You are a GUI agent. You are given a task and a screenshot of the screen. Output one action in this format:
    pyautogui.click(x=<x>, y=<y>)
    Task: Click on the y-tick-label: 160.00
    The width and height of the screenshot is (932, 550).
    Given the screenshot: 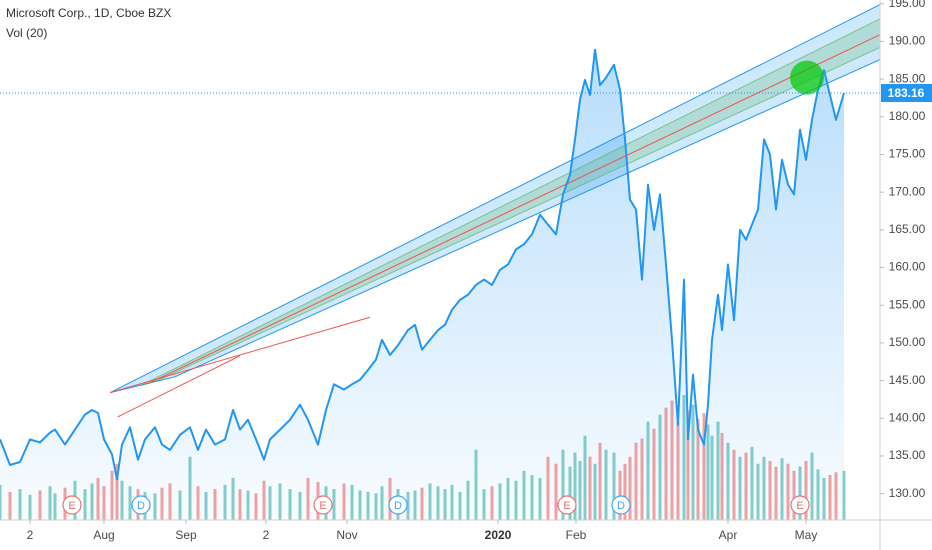 What is the action you would take?
    pyautogui.click(x=907, y=267)
    